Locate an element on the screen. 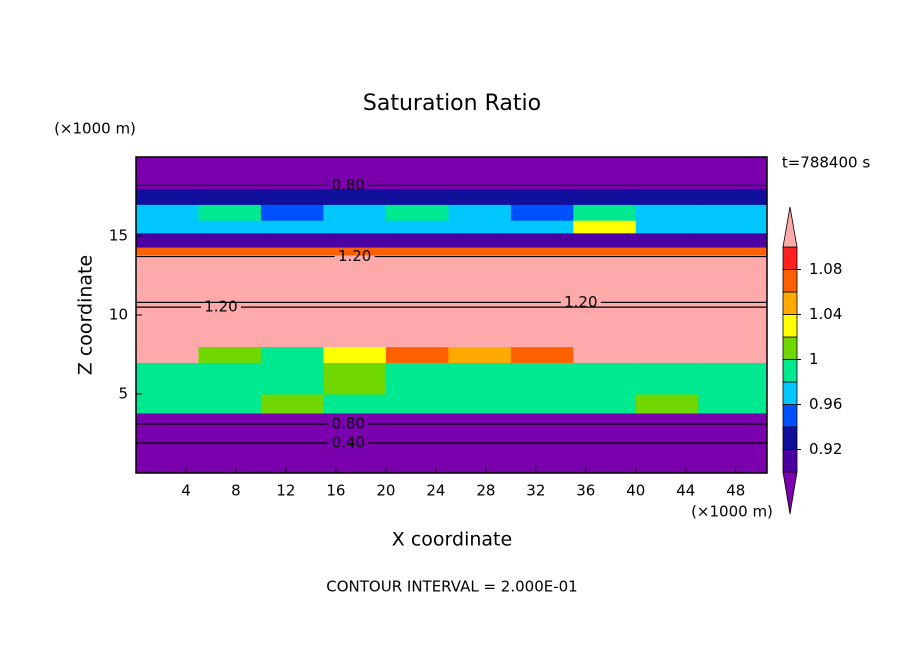 The image size is (904, 654). colorbar-tick-label: 1.08 is located at coordinates (825, 269).